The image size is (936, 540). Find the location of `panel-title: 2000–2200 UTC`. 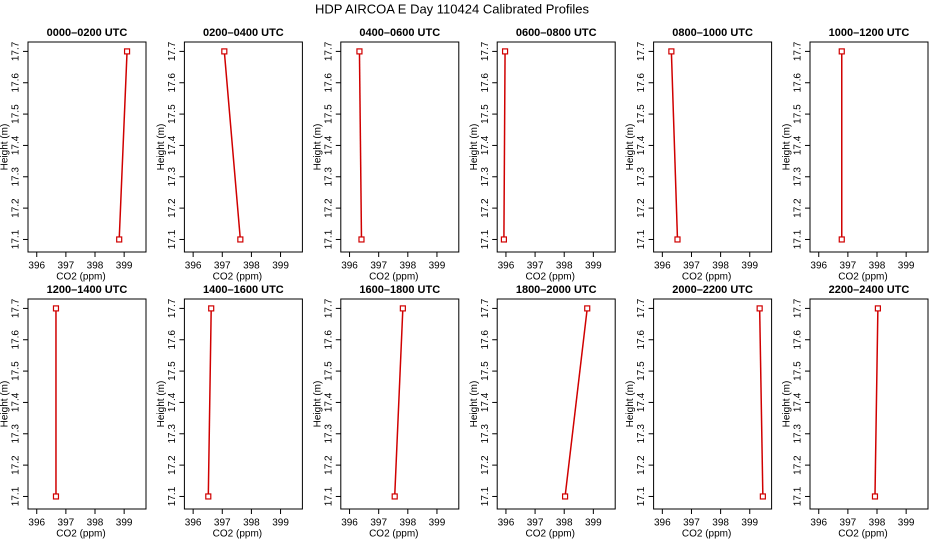

panel-title: 2000–2200 UTC is located at coordinates (712, 290).